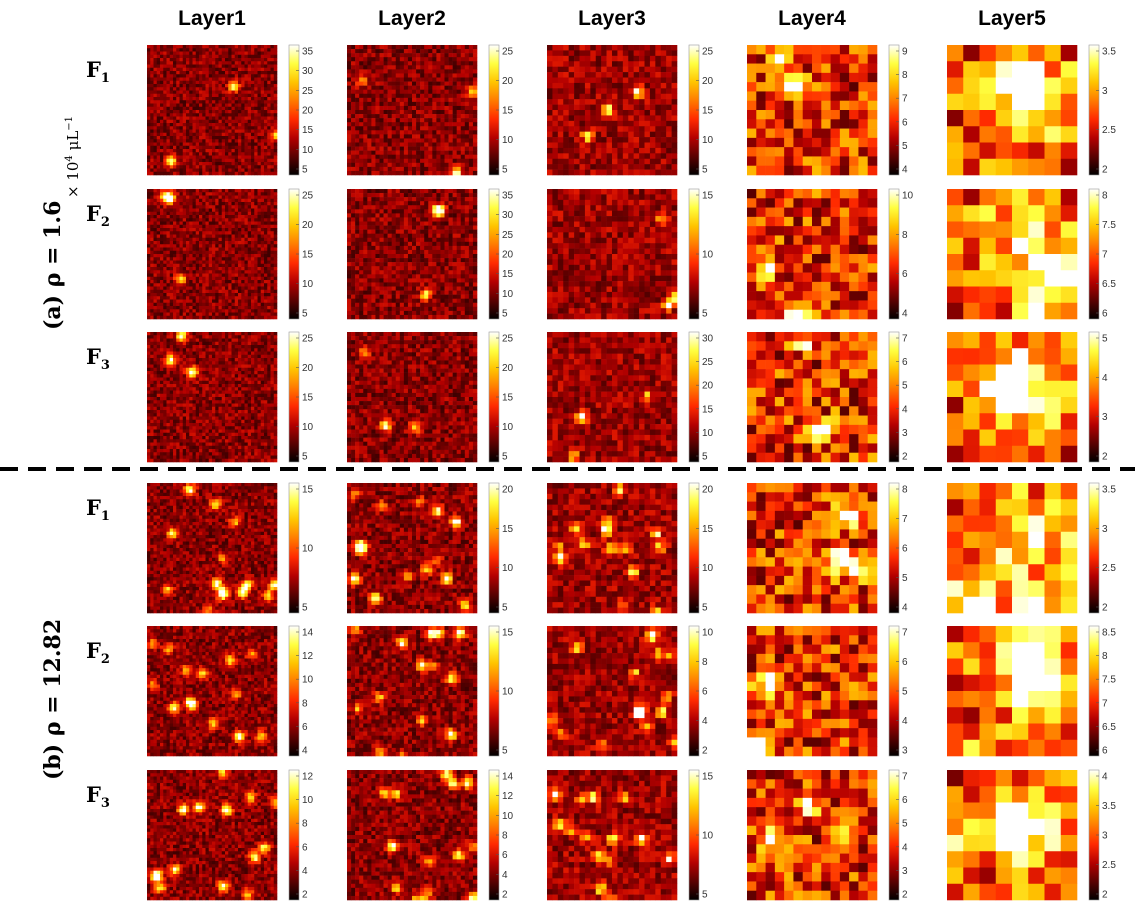 Image resolution: width=1135 pixels, height=906 pixels. Describe the element at coordinates (212, 18) in the screenshot. I see `column-title: Layer1` at that location.